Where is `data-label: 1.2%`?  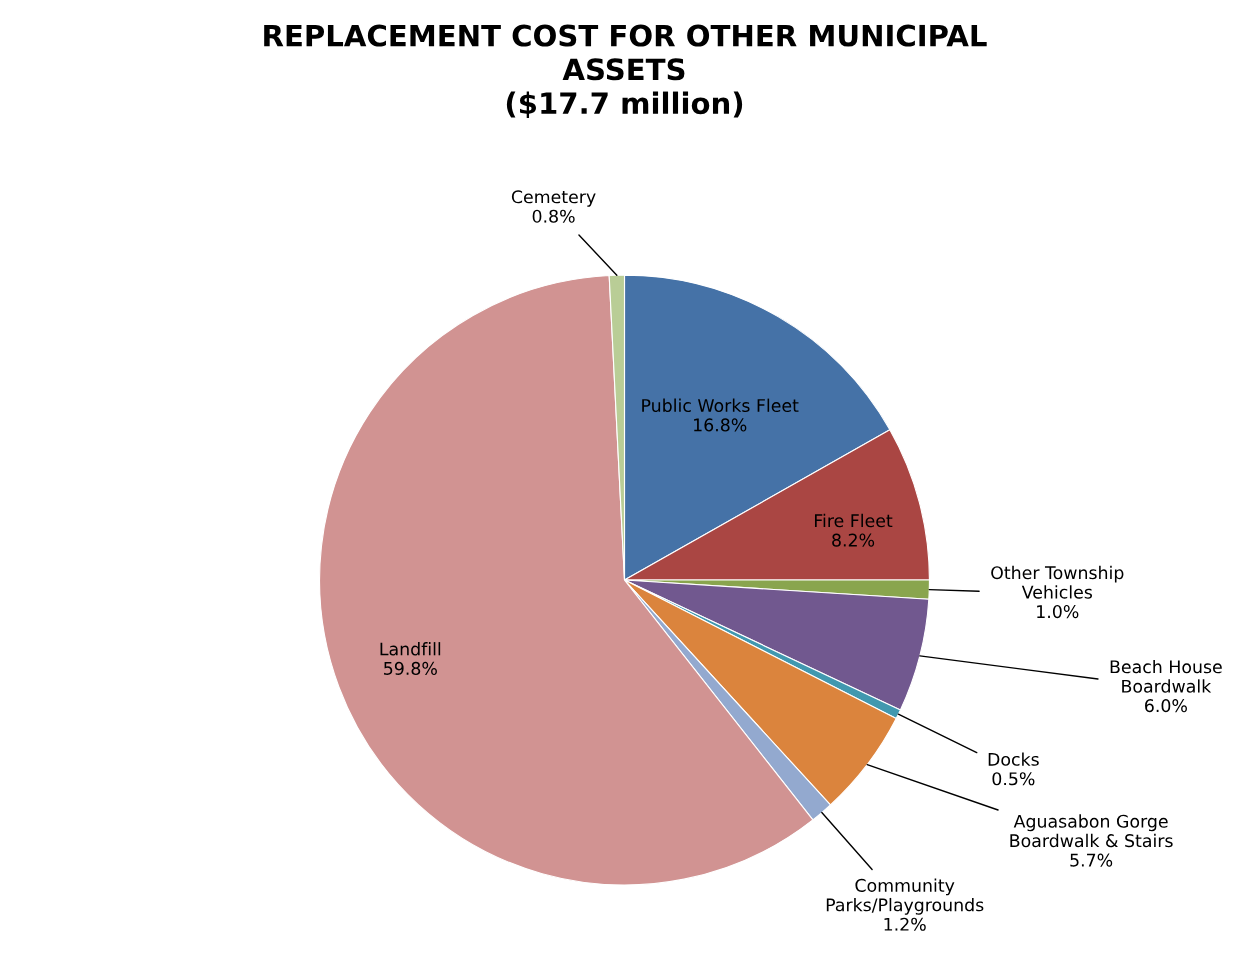
data-label: 1.2% is located at coordinates (905, 924).